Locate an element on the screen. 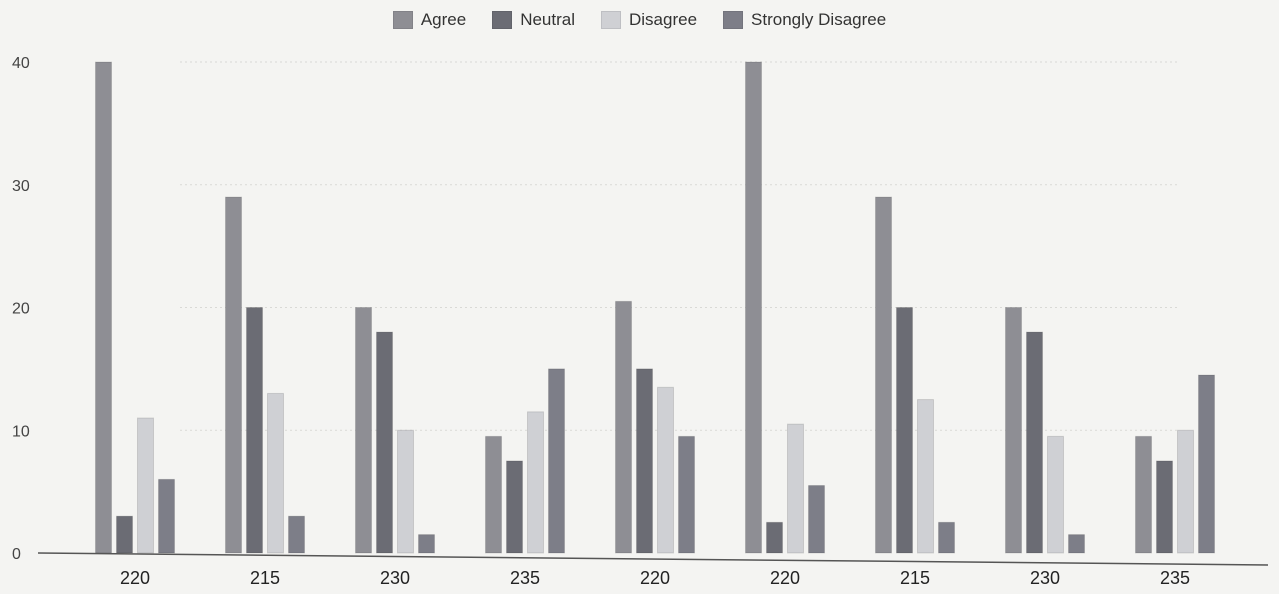 This screenshot has width=1279, height=594. x-axis: 220 215 230 235 220 220 215 230 235 is located at coordinates (653, 570).